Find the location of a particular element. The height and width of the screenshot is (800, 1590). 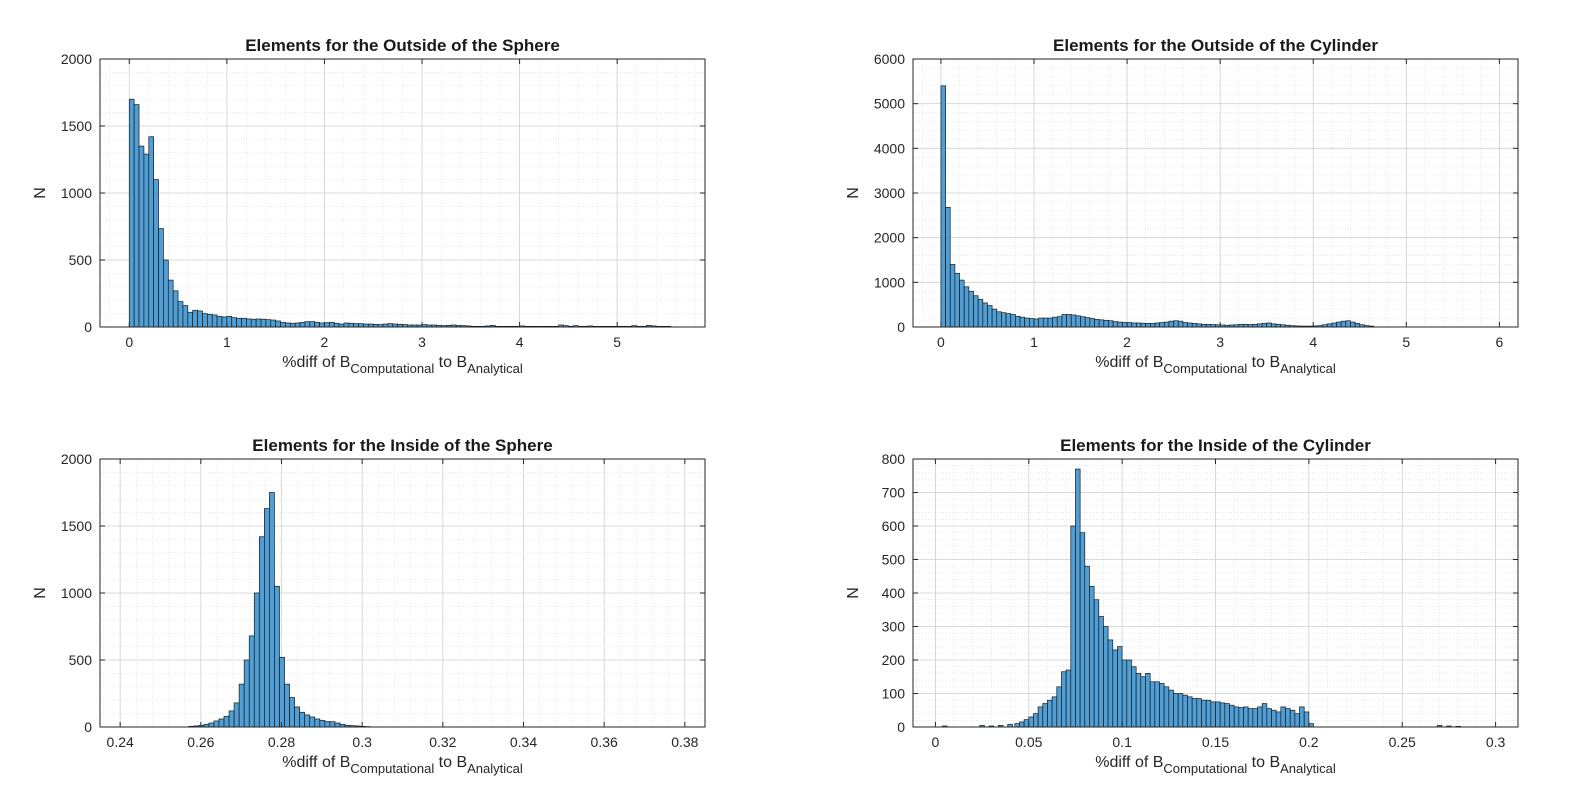

x-axis-label: %diff of BComputational to BAnalytical is located at coordinates (402, 765).